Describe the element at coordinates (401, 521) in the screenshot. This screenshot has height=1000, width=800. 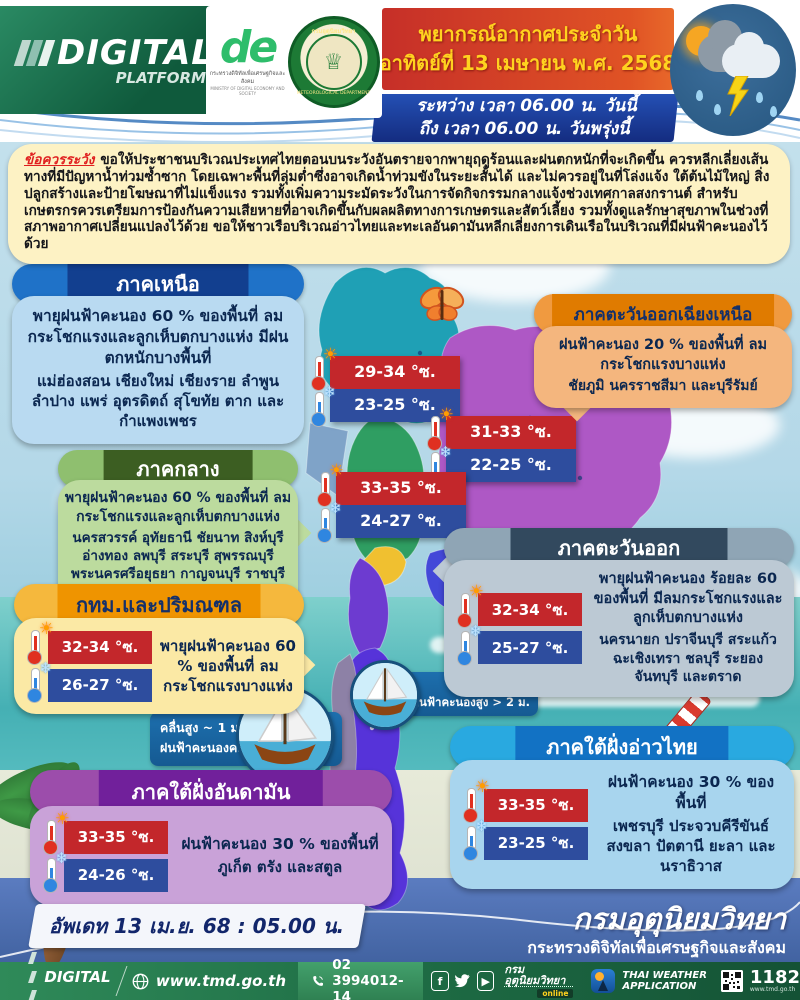
I see `min-temp-value: 24-27 °ซ.` at that location.